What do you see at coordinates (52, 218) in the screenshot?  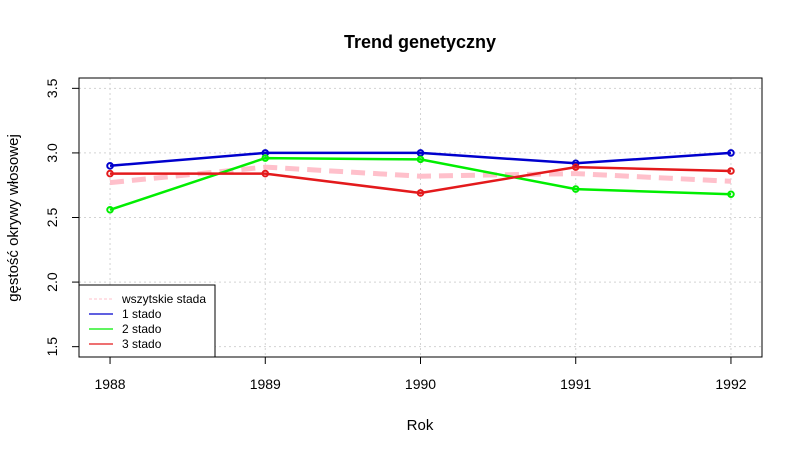 I see `y-tick-label: 2.5` at bounding box center [52, 218].